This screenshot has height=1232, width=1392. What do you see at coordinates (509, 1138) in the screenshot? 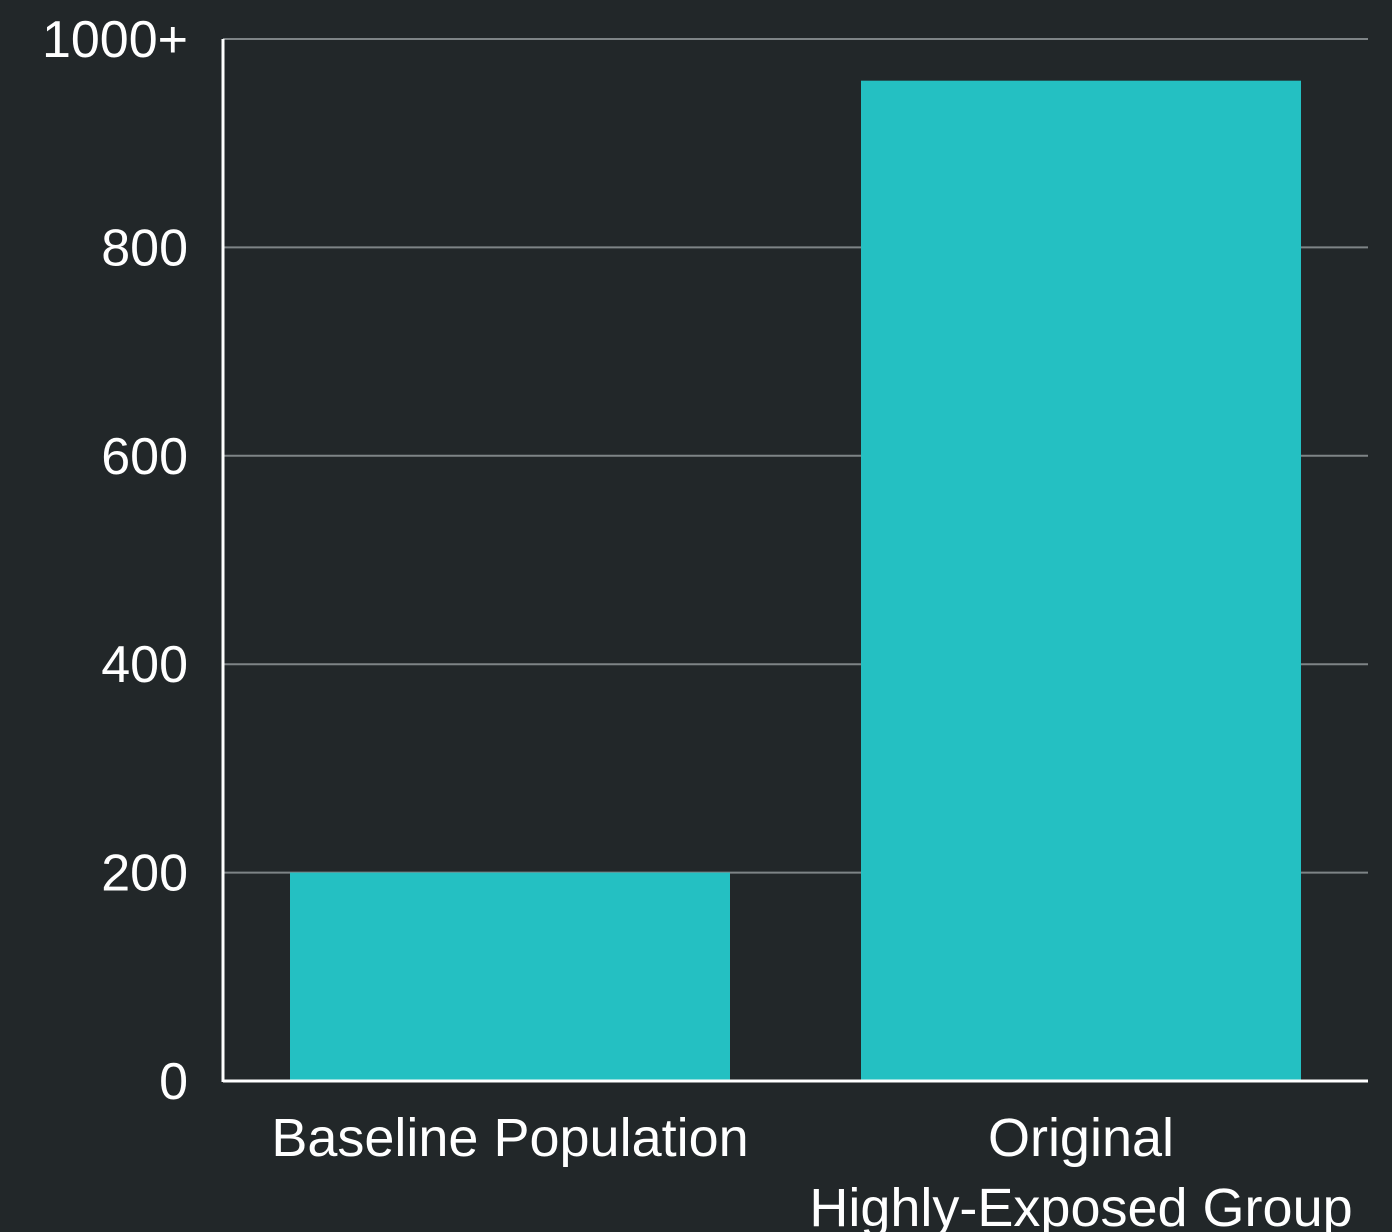
I see `x-category-label: Baseline Population` at bounding box center [509, 1138].